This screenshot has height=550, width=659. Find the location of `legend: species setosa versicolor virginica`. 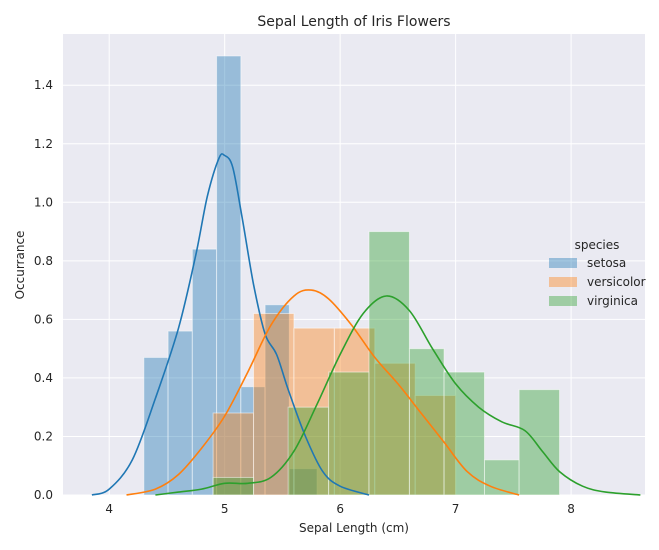

legend: species setosa versicolor virginica is located at coordinates (597, 273).